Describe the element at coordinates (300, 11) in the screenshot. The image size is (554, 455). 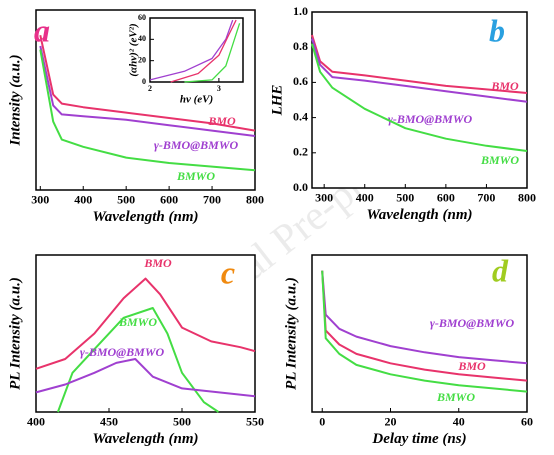
I see `y-tick-label: 1.0` at that location.